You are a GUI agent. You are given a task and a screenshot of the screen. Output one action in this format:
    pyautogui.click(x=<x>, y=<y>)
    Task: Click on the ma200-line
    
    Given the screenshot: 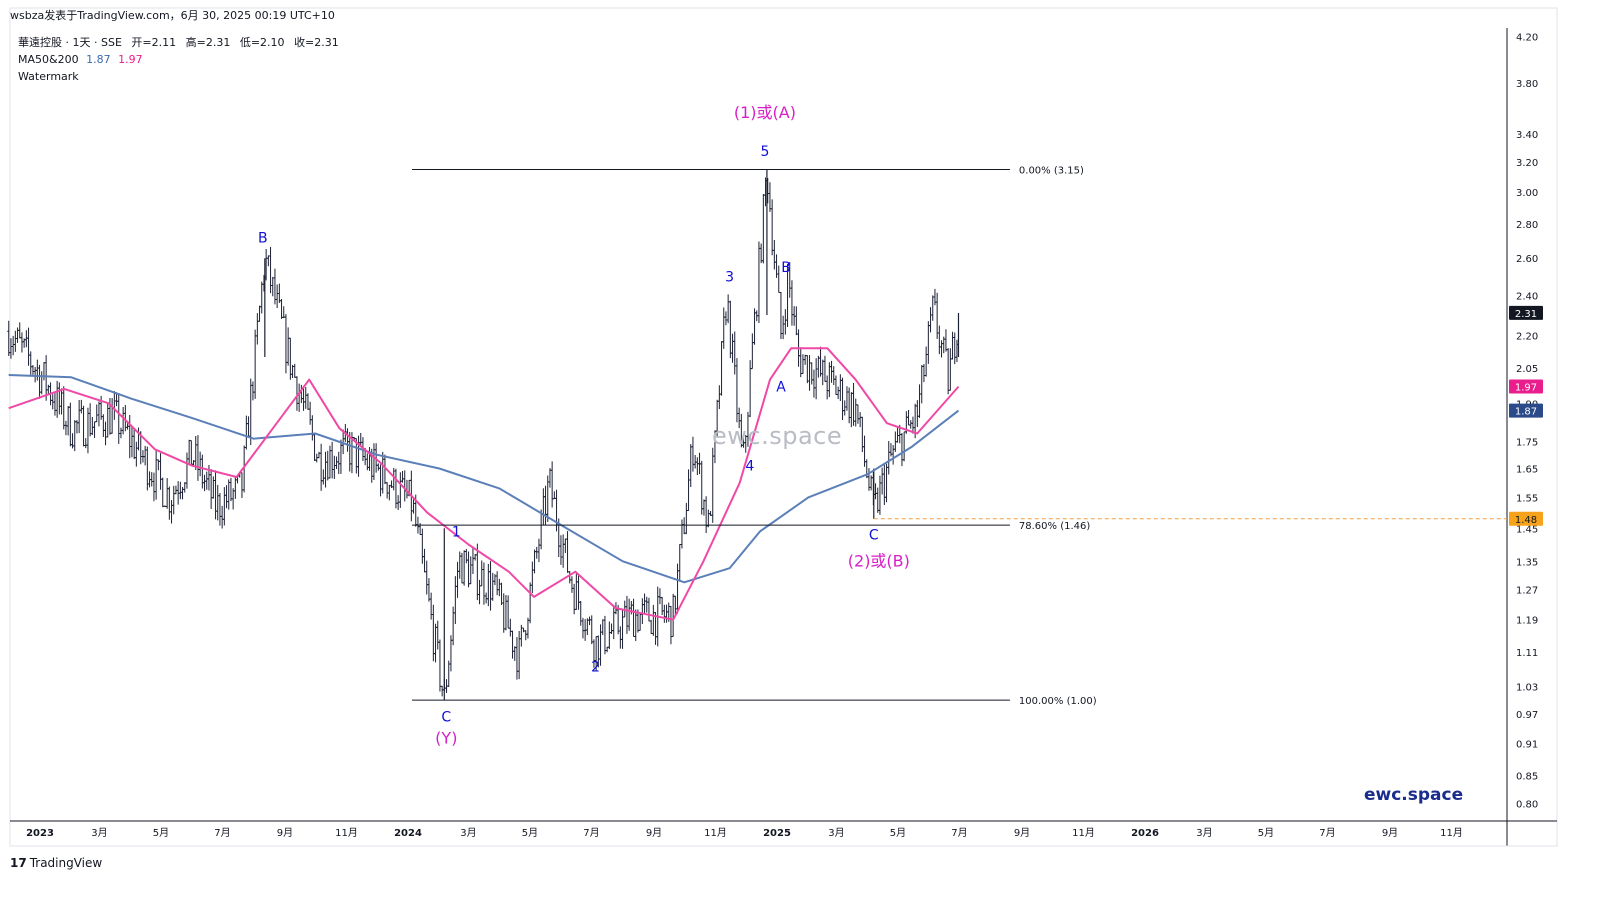 What is the action you would take?
    pyautogui.click(x=484, y=479)
    